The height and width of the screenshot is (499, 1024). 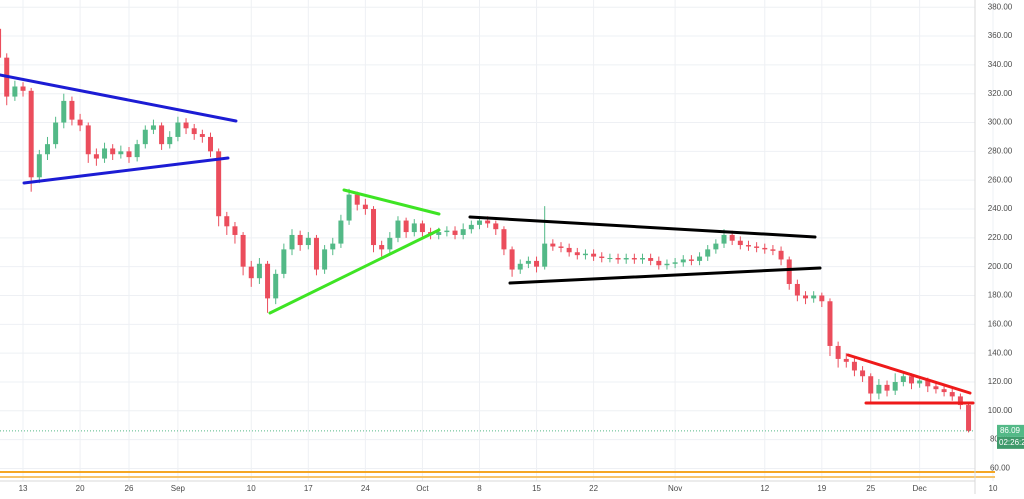 I want to click on y-tick-label: 380.00, so click(x=1000, y=6).